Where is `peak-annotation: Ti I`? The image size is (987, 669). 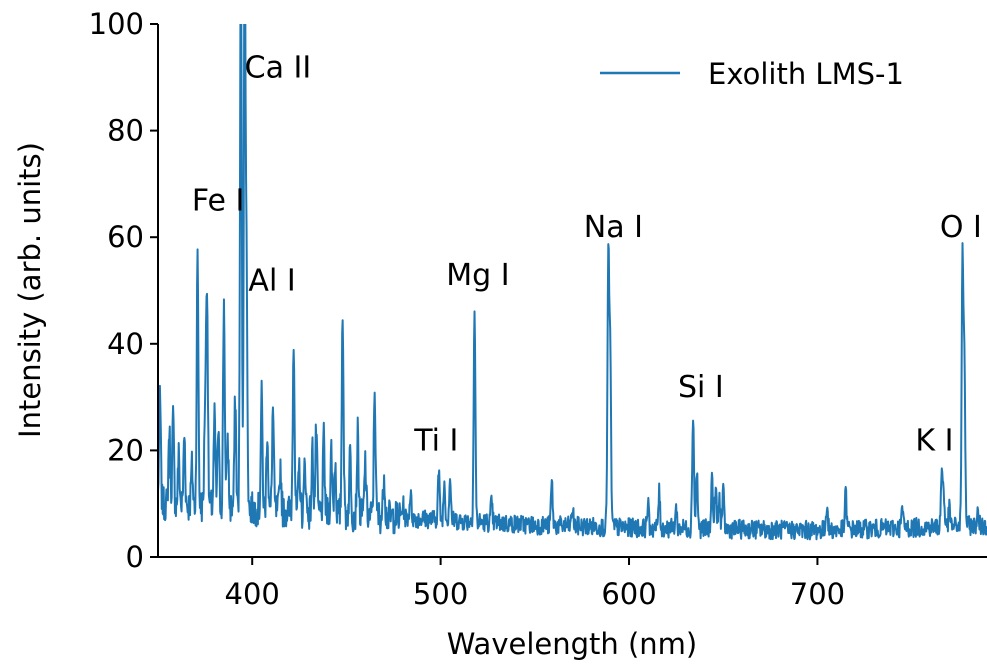 peak-annotation: Ti I is located at coordinates (435, 440).